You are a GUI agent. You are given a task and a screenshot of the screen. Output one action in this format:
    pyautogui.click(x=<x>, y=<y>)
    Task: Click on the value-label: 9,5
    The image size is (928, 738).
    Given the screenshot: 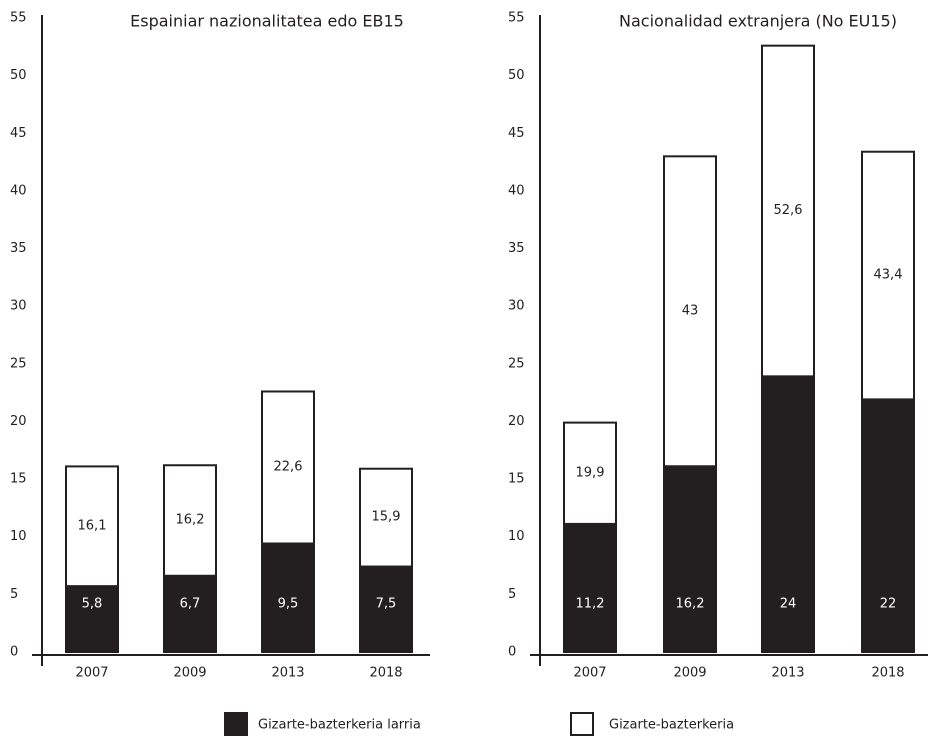 What is the action you would take?
    pyautogui.click(x=288, y=604)
    